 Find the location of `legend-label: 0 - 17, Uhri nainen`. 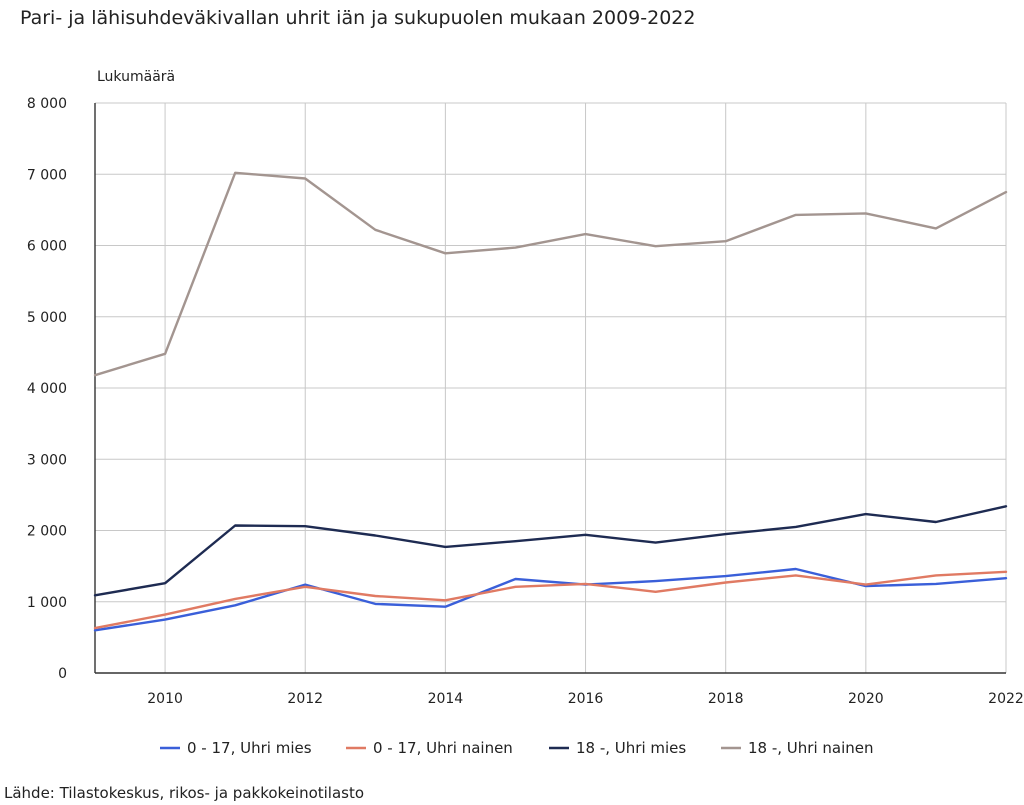

legend-label: 0 - 17, Uhri nainen is located at coordinates (443, 748).